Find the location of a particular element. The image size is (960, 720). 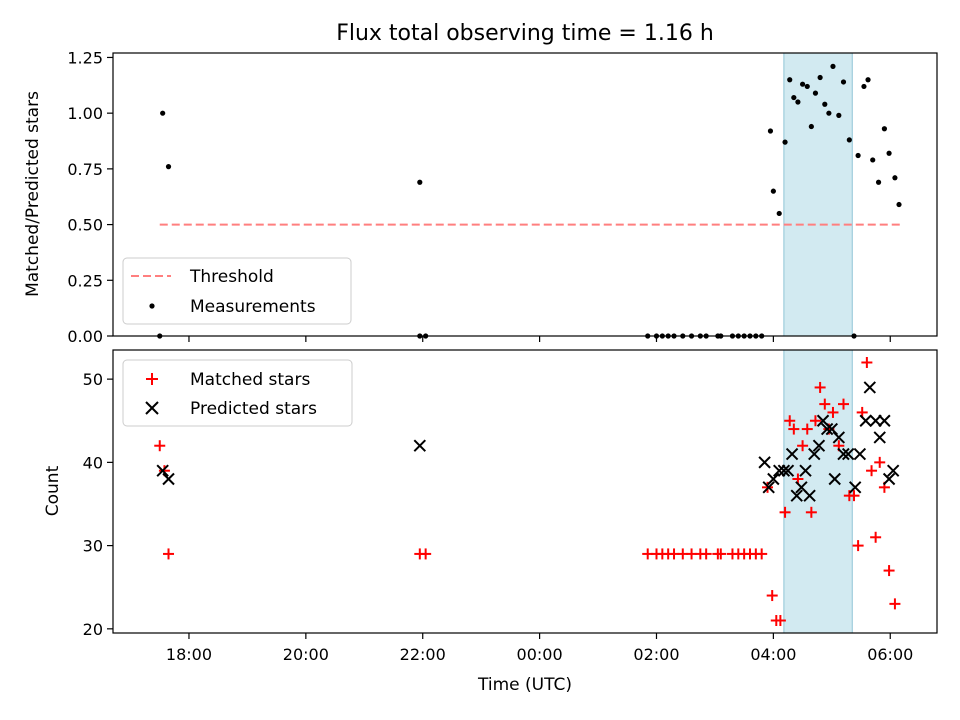

y-tick-label: 50 is located at coordinates (93, 379).